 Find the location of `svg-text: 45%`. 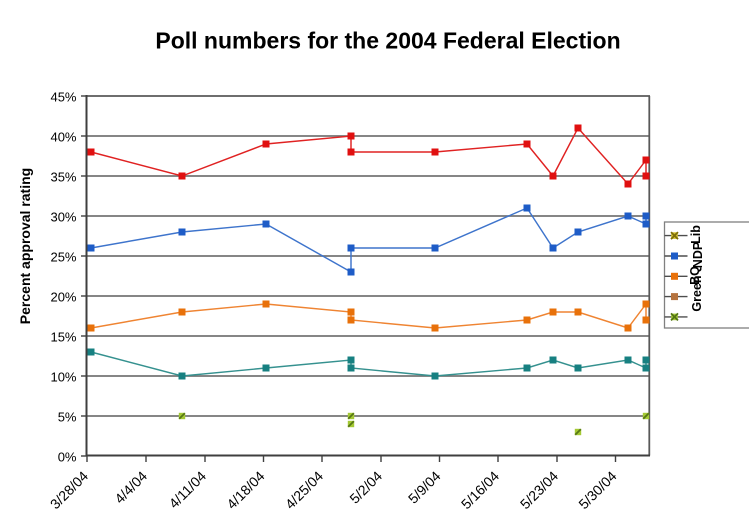

svg-text: 45% is located at coordinates (63, 97).